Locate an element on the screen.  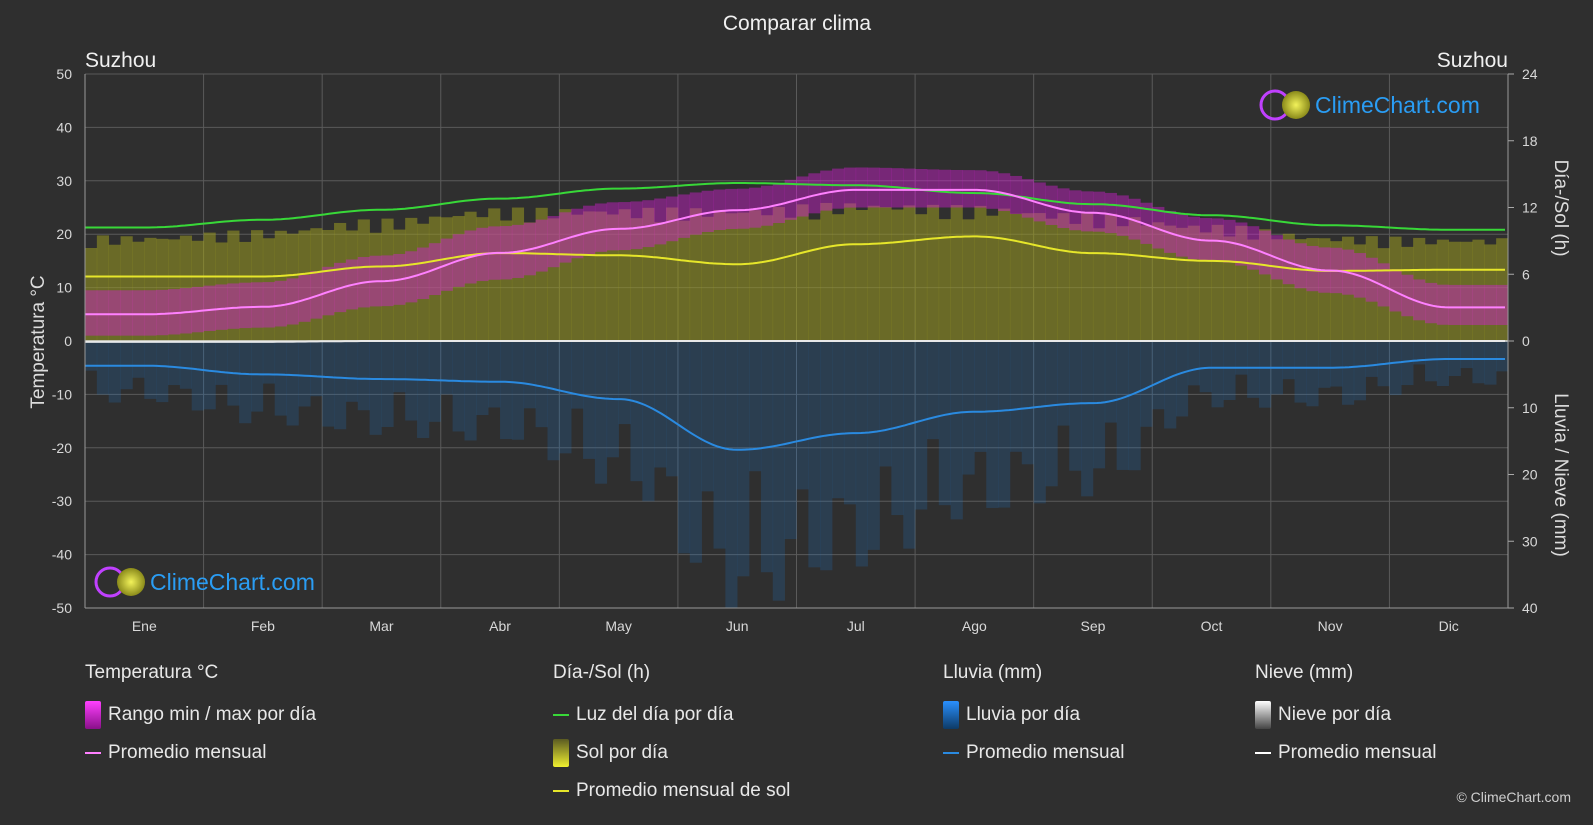
y-tick-right-bottom: 30 is located at coordinates (1530, 541).